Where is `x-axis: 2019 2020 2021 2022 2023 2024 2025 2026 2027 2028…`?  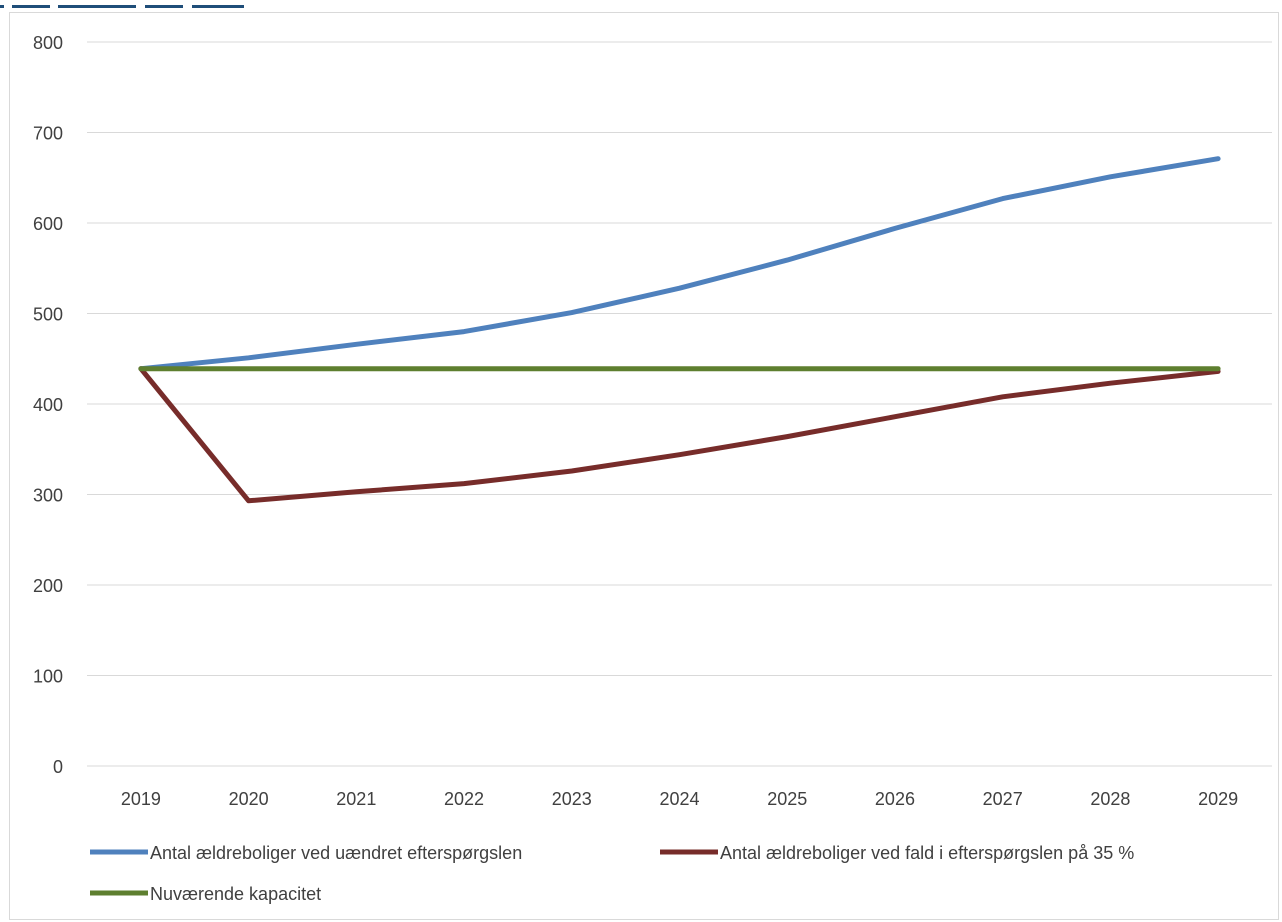 x-axis: 2019 2020 2021 2022 2023 2024 2025 2026 2027 2028… is located at coordinates (679, 799).